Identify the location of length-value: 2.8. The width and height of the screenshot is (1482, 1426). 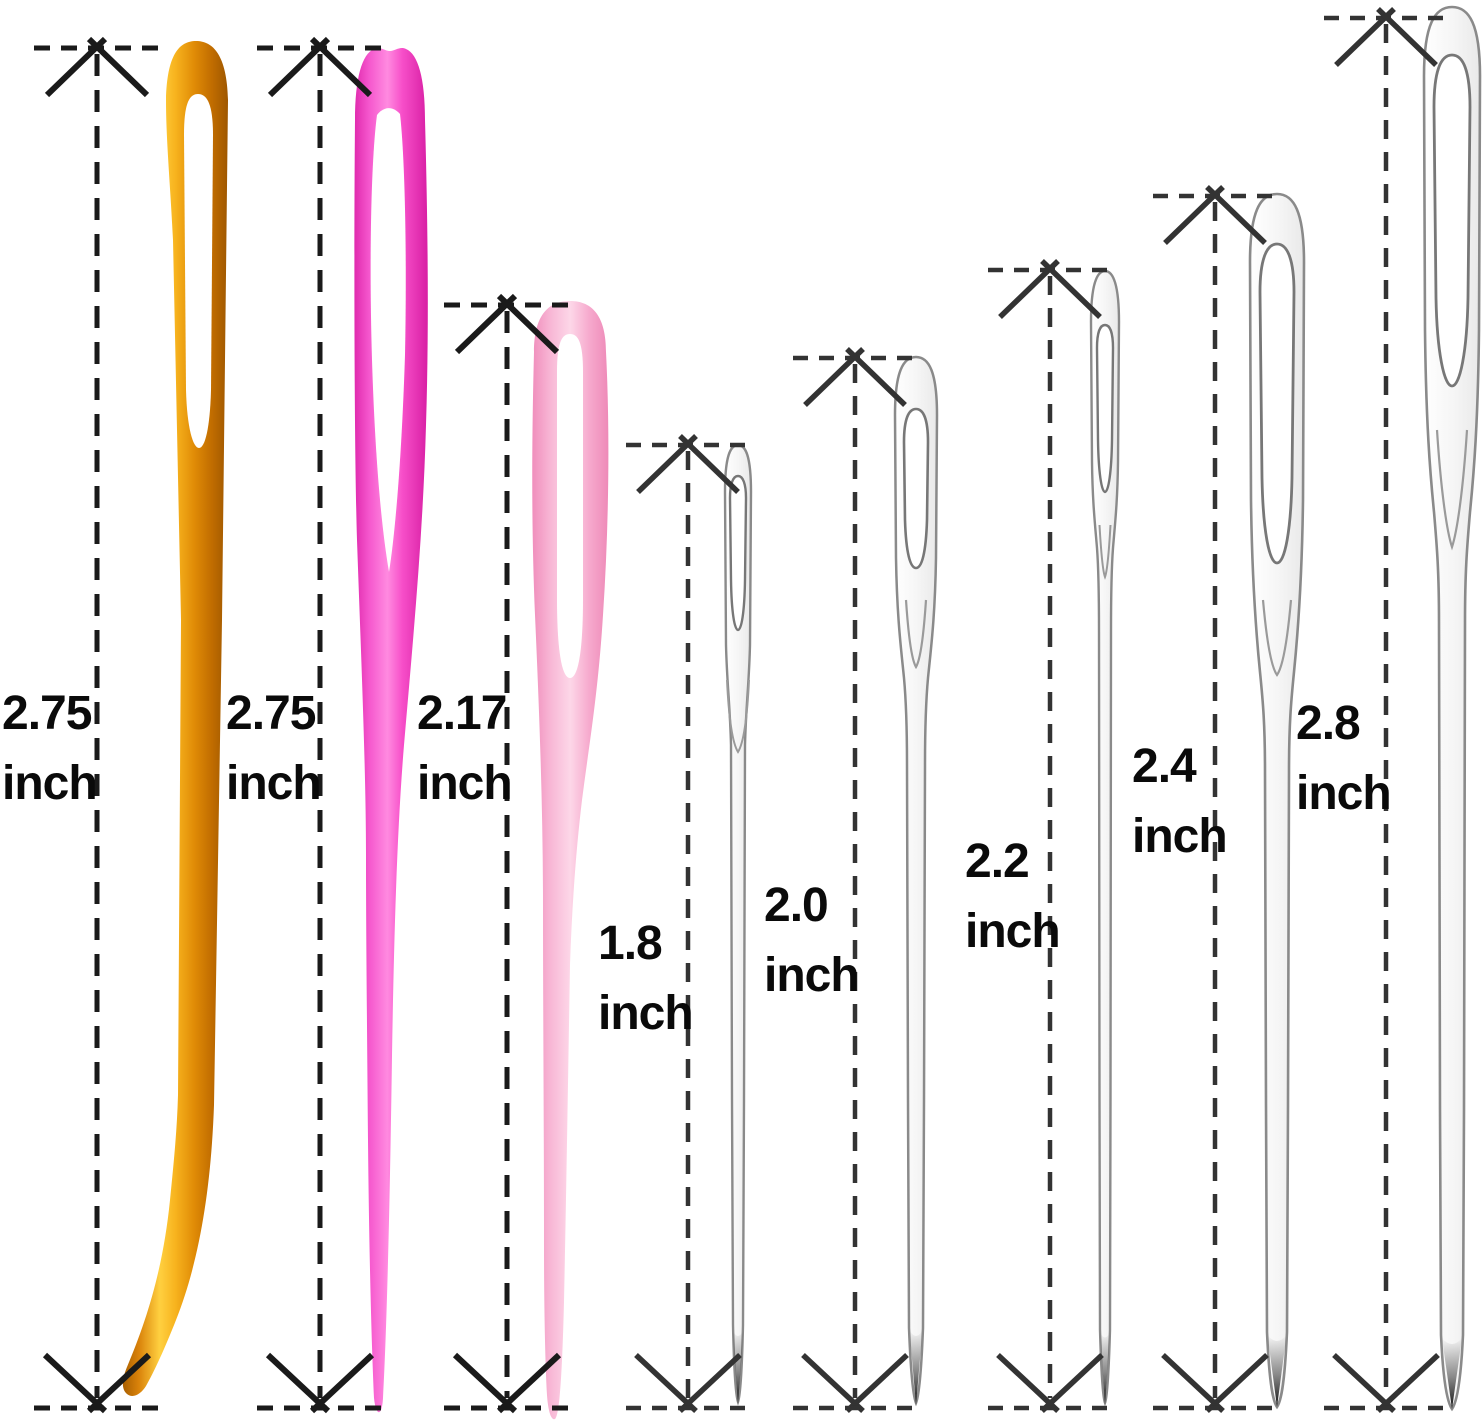
(1328, 723).